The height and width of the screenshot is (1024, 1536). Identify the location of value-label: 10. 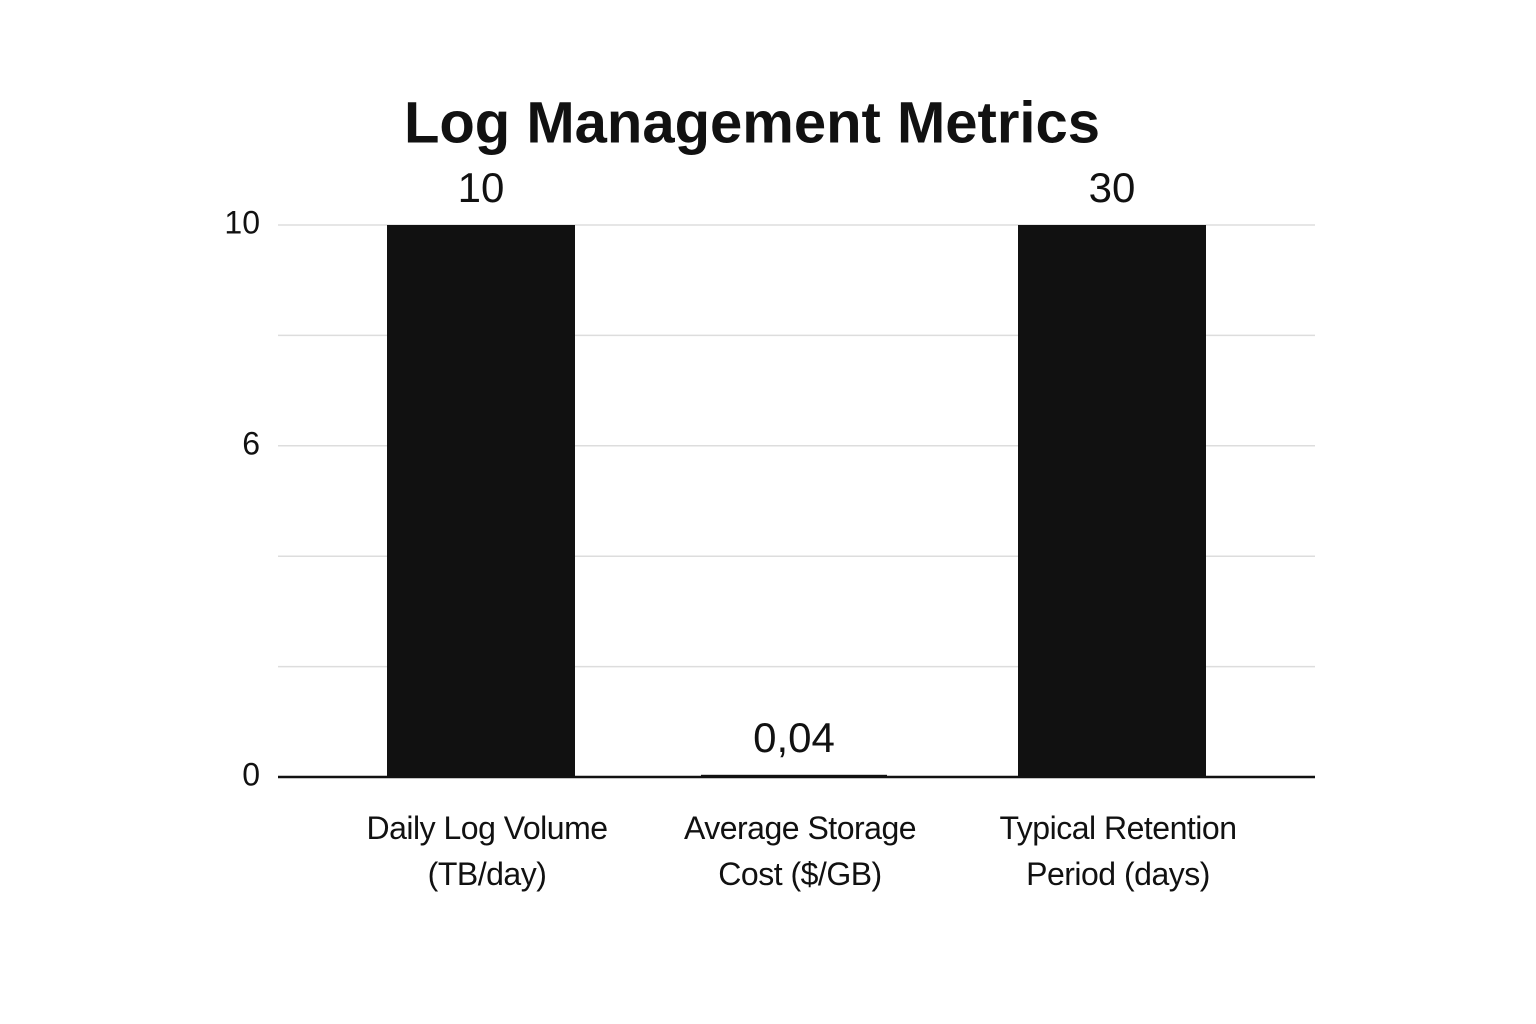
(481, 187).